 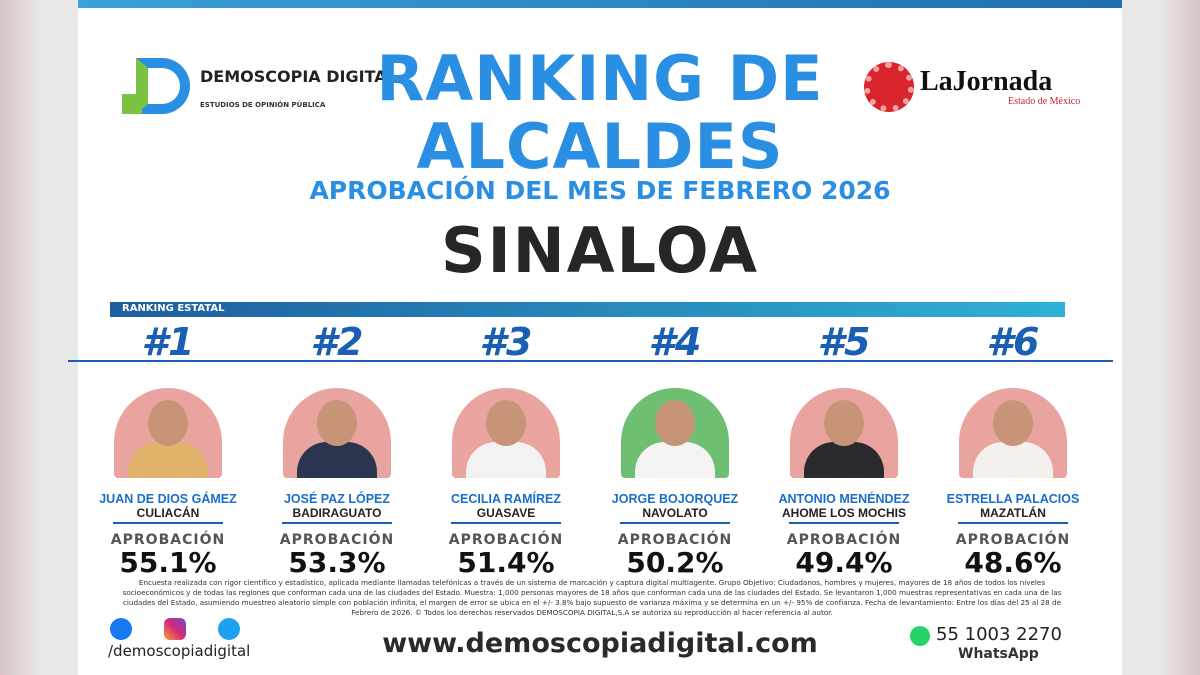 I want to click on rank: #1, so click(x=168, y=342).